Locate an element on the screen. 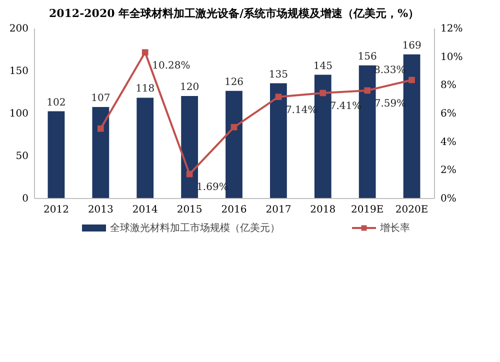 This screenshot has height=362, width=500. x-tick-label: 2012 is located at coordinates (56, 210).